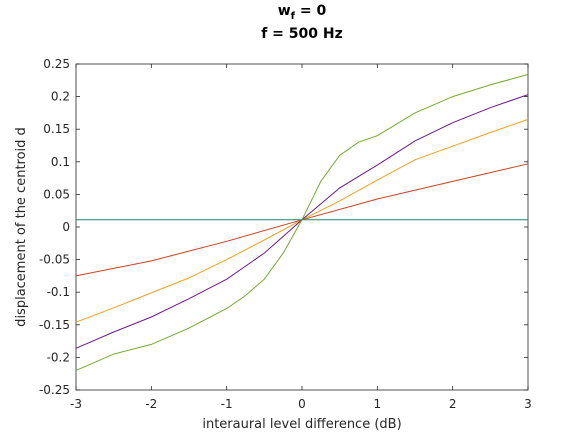 This screenshot has width=583, height=438. I want to click on y-tick-label: -0.15, so click(54, 325).